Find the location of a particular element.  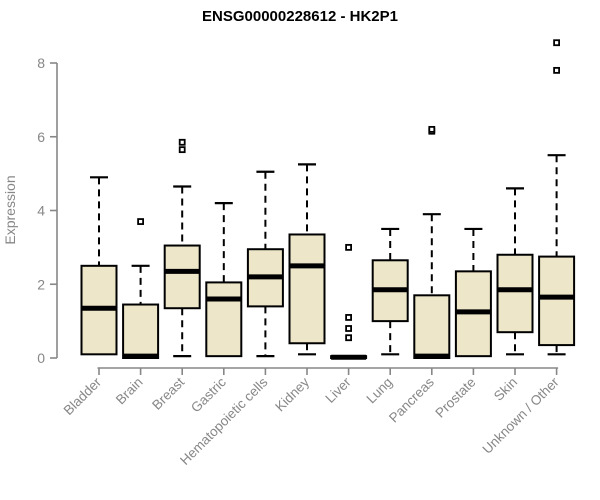

boxplot-gastric is located at coordinates (224, 280).